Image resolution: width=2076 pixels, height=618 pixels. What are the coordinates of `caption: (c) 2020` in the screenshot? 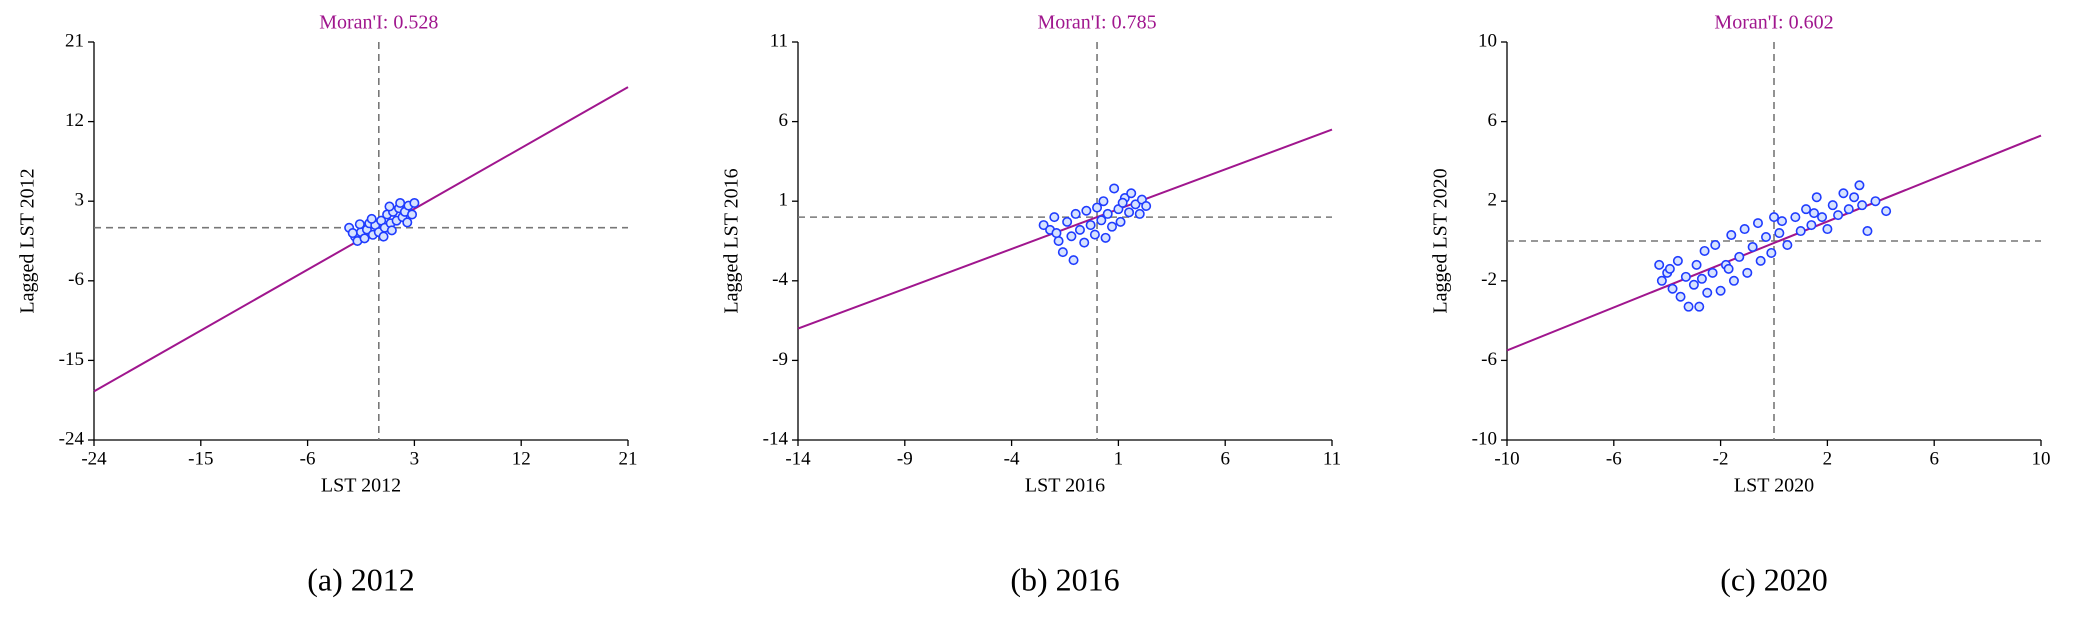 It's located at (1774, 579).